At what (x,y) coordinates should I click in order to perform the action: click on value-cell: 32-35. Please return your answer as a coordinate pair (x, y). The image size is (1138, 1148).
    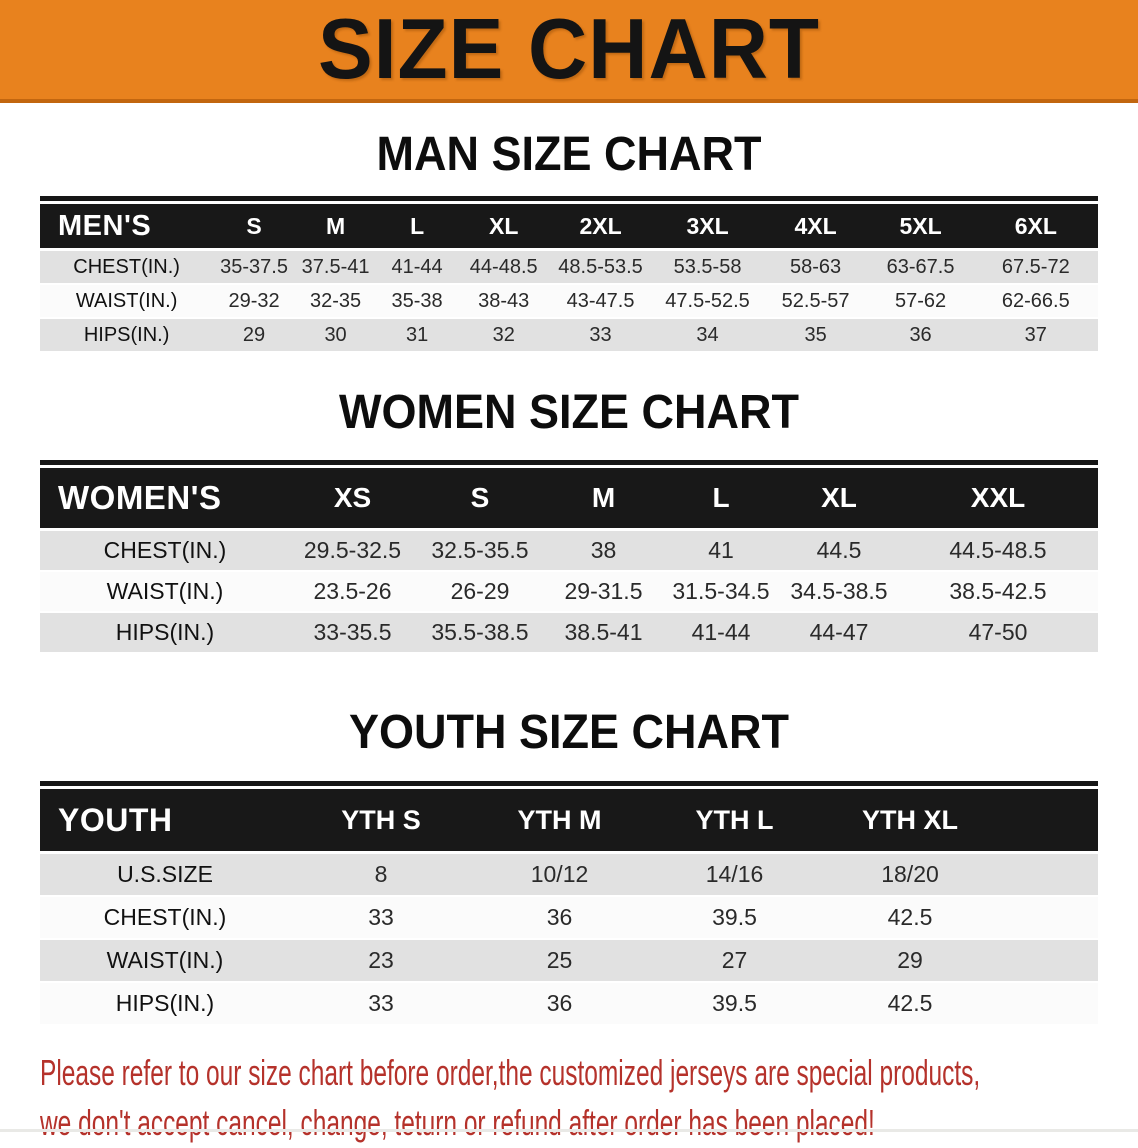
    Looking at the image, I should click on (335, 301).